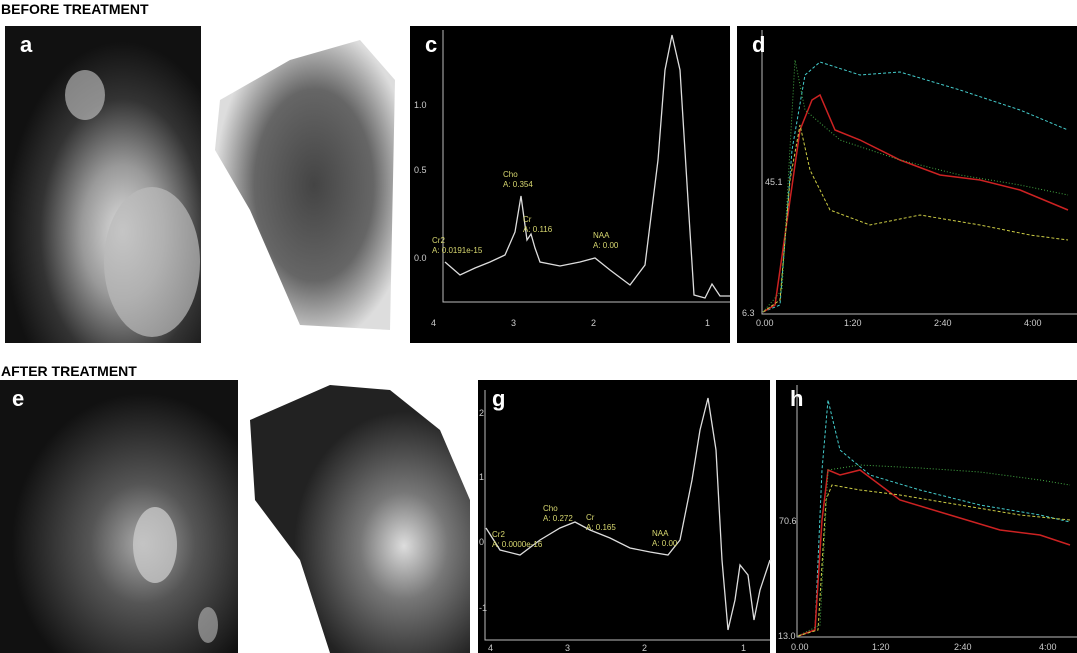 The image size is (1077, 653). I want to click on panel-letter: g, so click(498, 398).